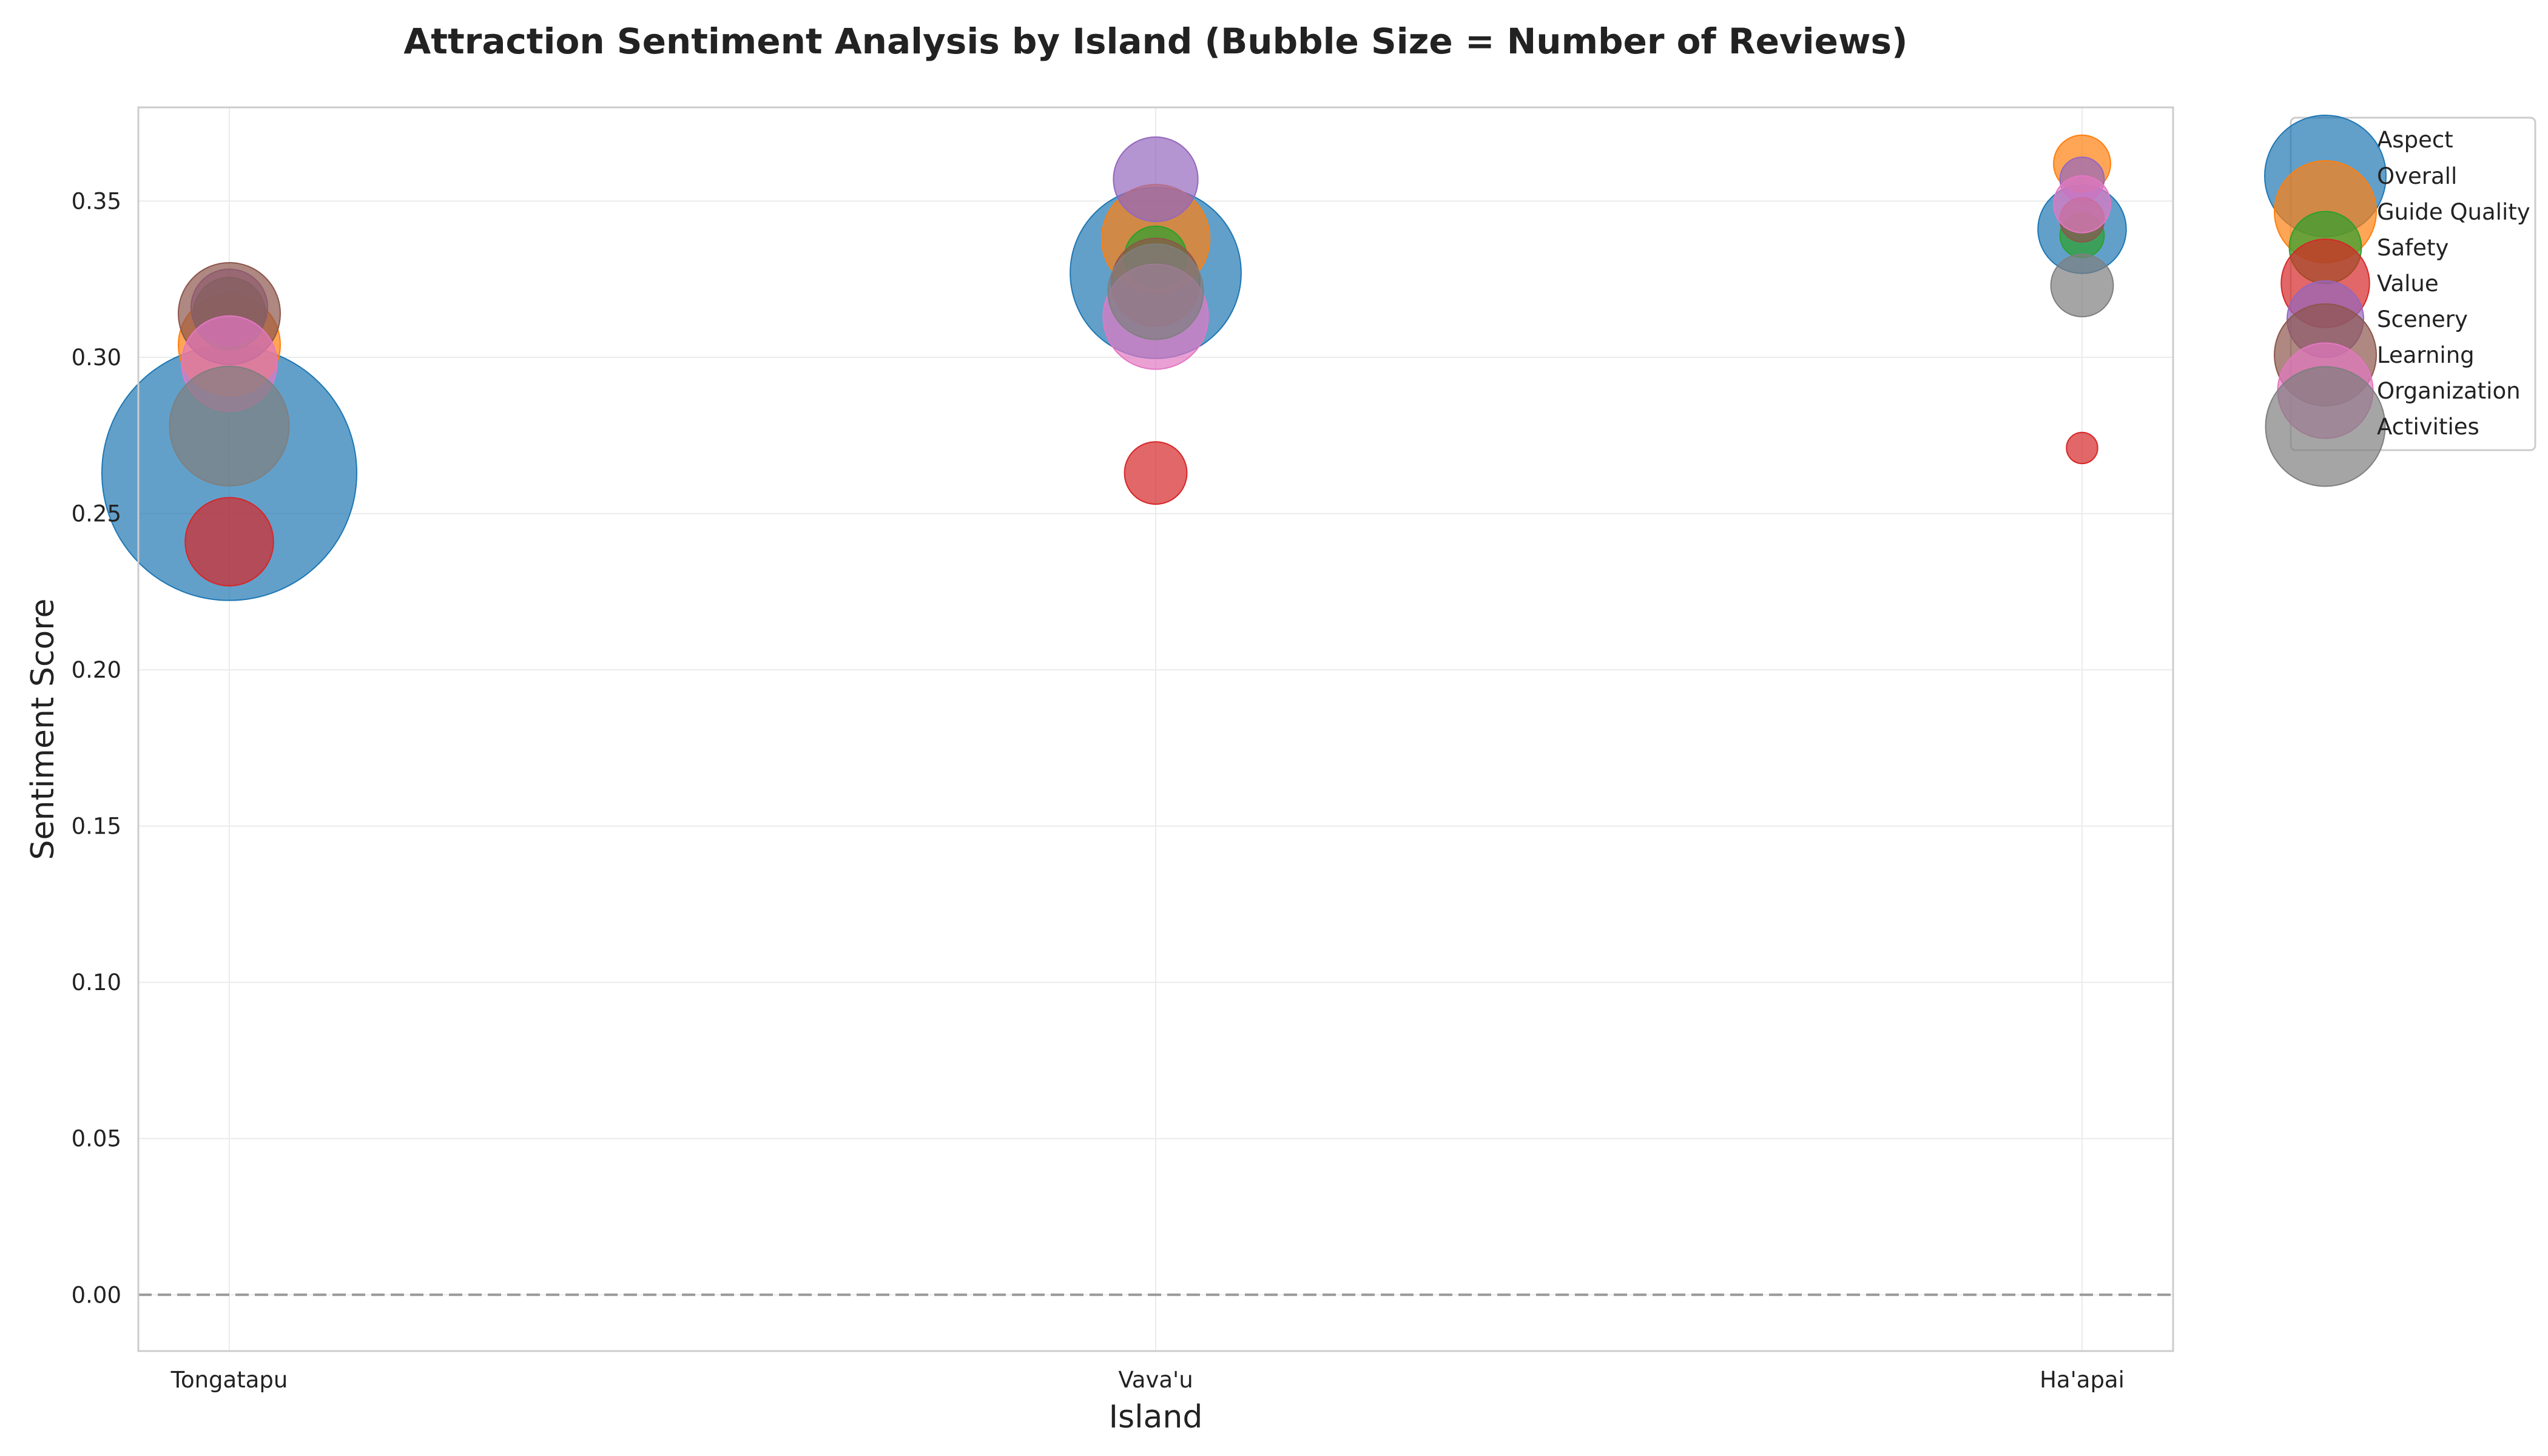  What do you see at coordinates (2408, 284) in the screenshot?
I see `legend-label-value: Value` at bounding box center [2408, 284].